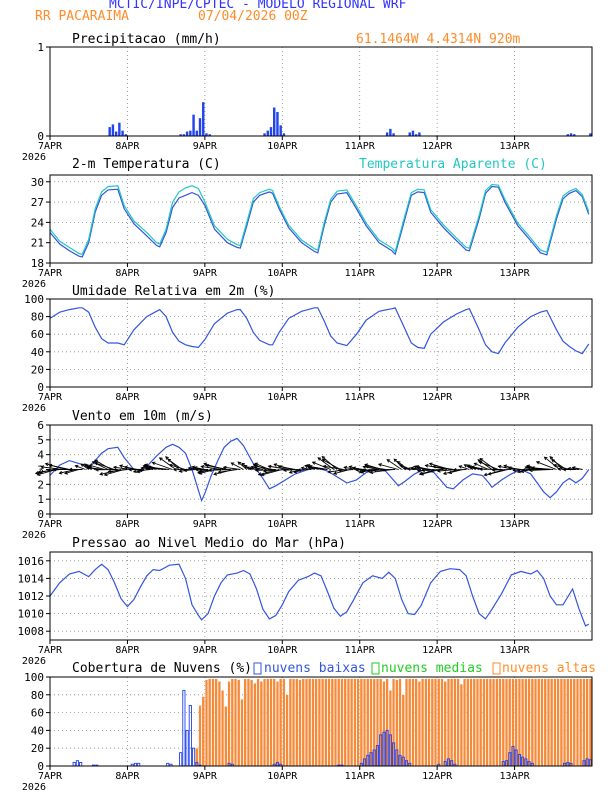 Image resolution: width=612 pixels, height=792 pixels. What do you see at coordinates (438, 39) in the screenshot?
I see `header-coords: 61.1464W 4.4314N 920m` at bounding box center [438, 39].